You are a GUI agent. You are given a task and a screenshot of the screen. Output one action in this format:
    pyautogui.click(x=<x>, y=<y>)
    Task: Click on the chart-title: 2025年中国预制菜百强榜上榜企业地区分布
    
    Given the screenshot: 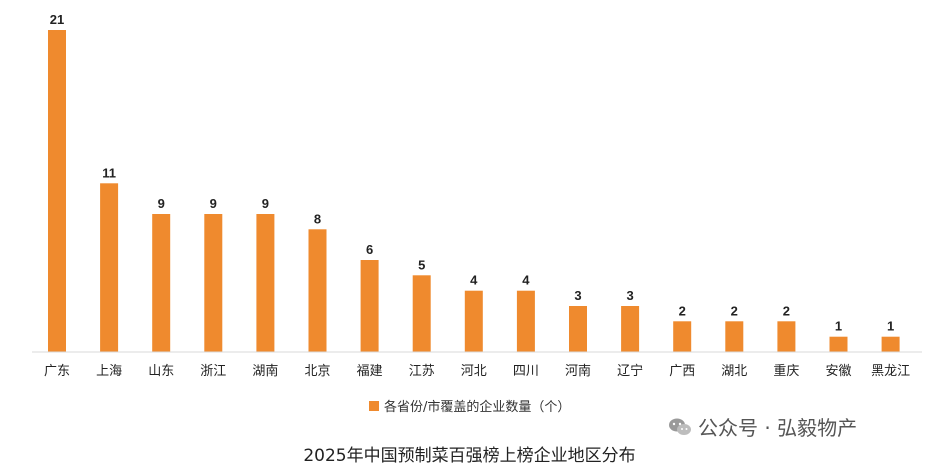 What is the action you would take?
    pyautogui.click(x=469, y=456)
    